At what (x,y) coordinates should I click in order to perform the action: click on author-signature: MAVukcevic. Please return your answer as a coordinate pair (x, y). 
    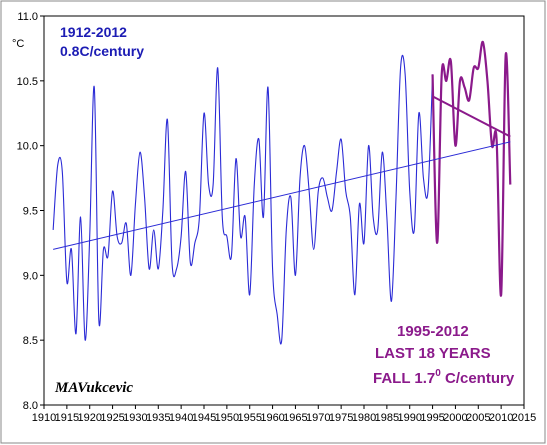
    Looking at the image, I should click on (93, 388).